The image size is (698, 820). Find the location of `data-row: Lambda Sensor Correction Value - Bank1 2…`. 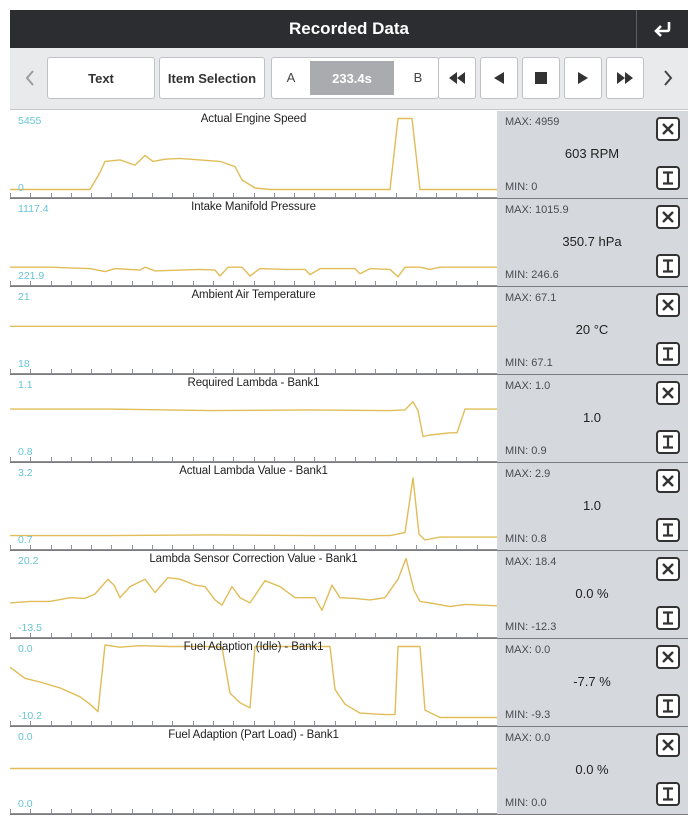

data-row: Lambda Sensor Correction Value - Bank1 2… is located at coordinates (349, 595).